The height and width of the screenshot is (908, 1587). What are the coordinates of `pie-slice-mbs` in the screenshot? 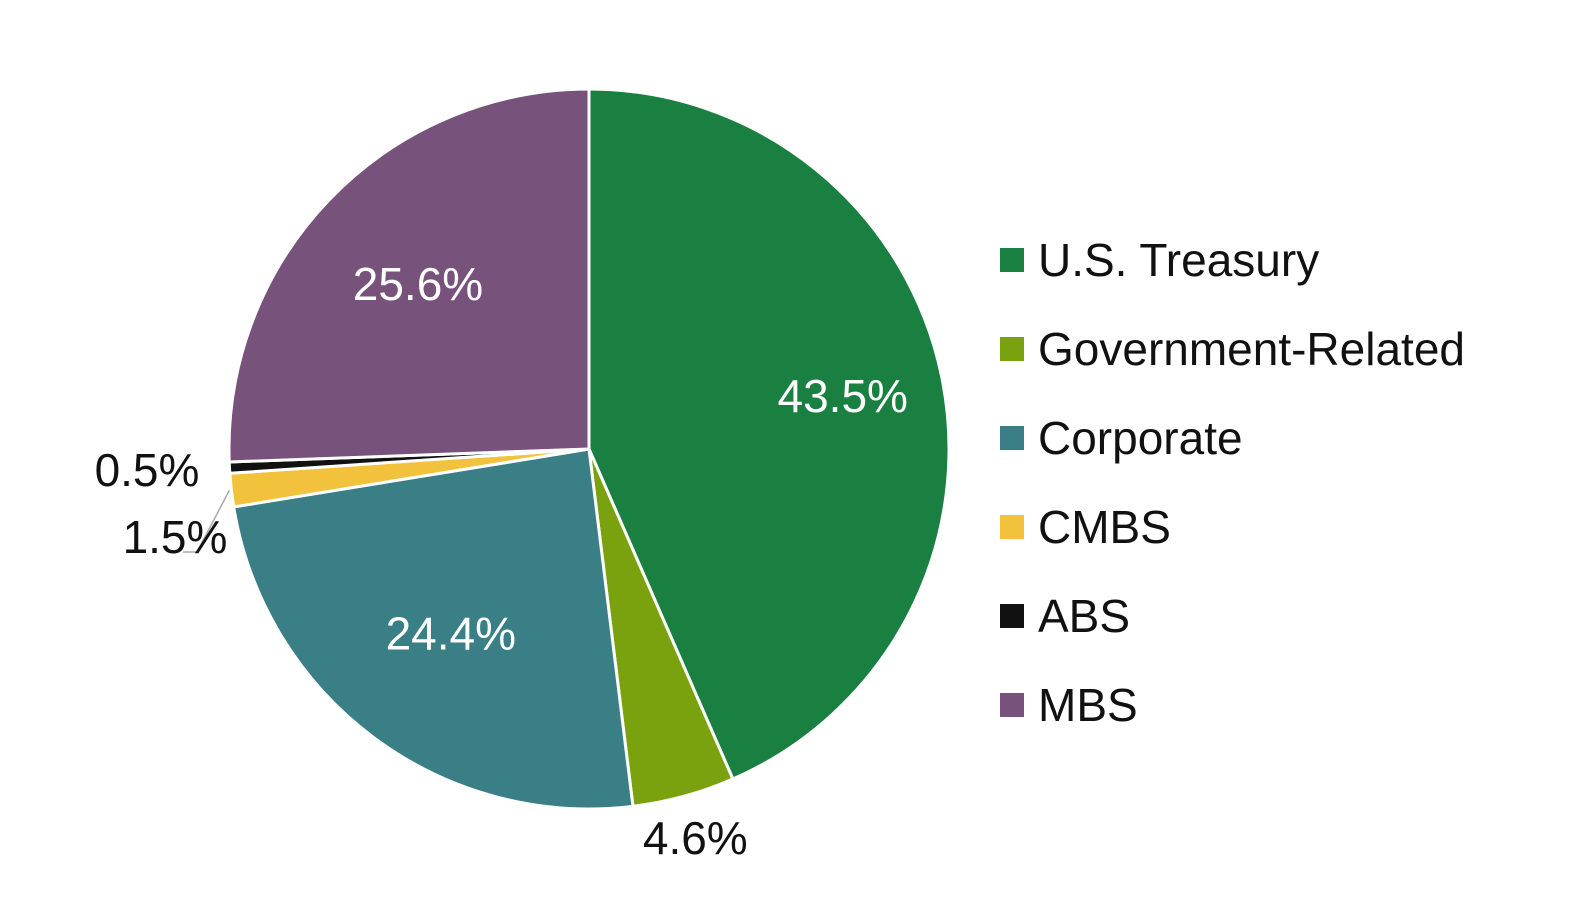 It's located at (409, 275).